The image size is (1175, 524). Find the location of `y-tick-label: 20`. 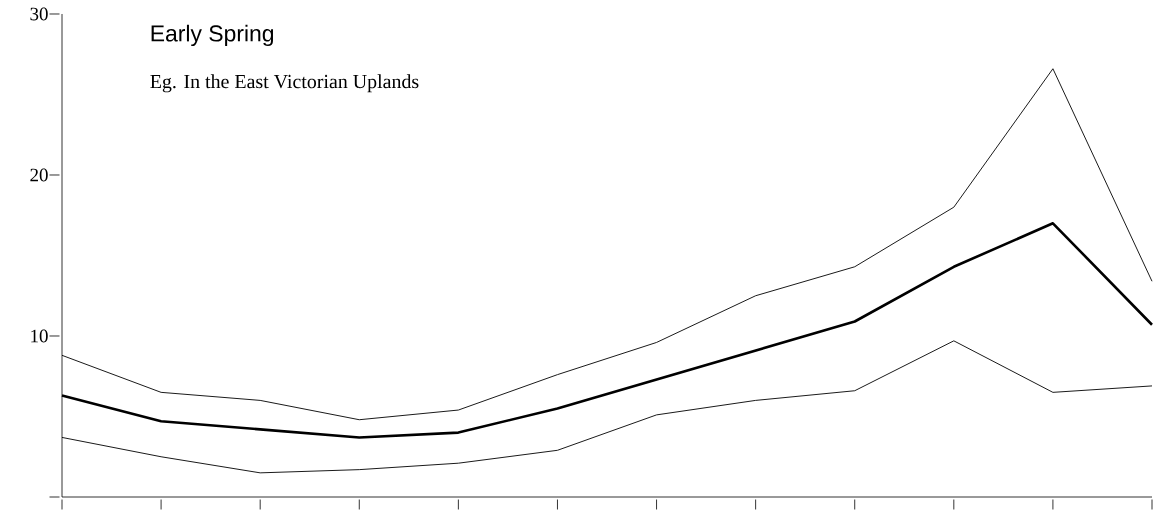

y-tick-label: 20 is located at coordinates (39, 175).